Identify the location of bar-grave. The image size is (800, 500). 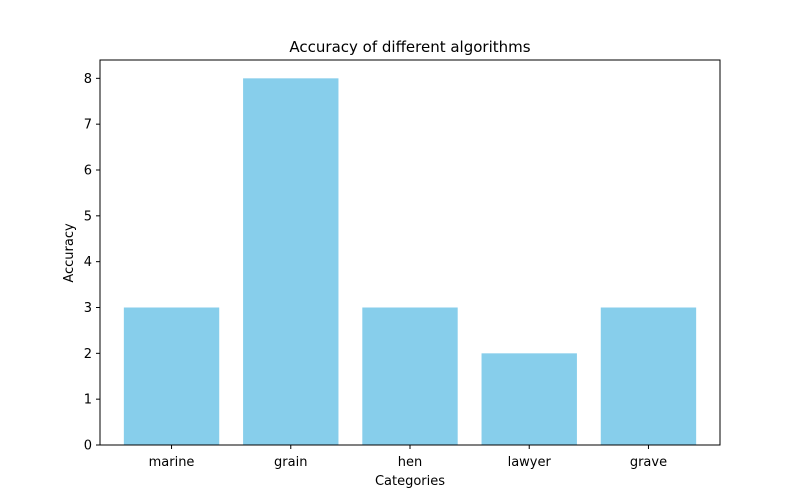
(648, 376).